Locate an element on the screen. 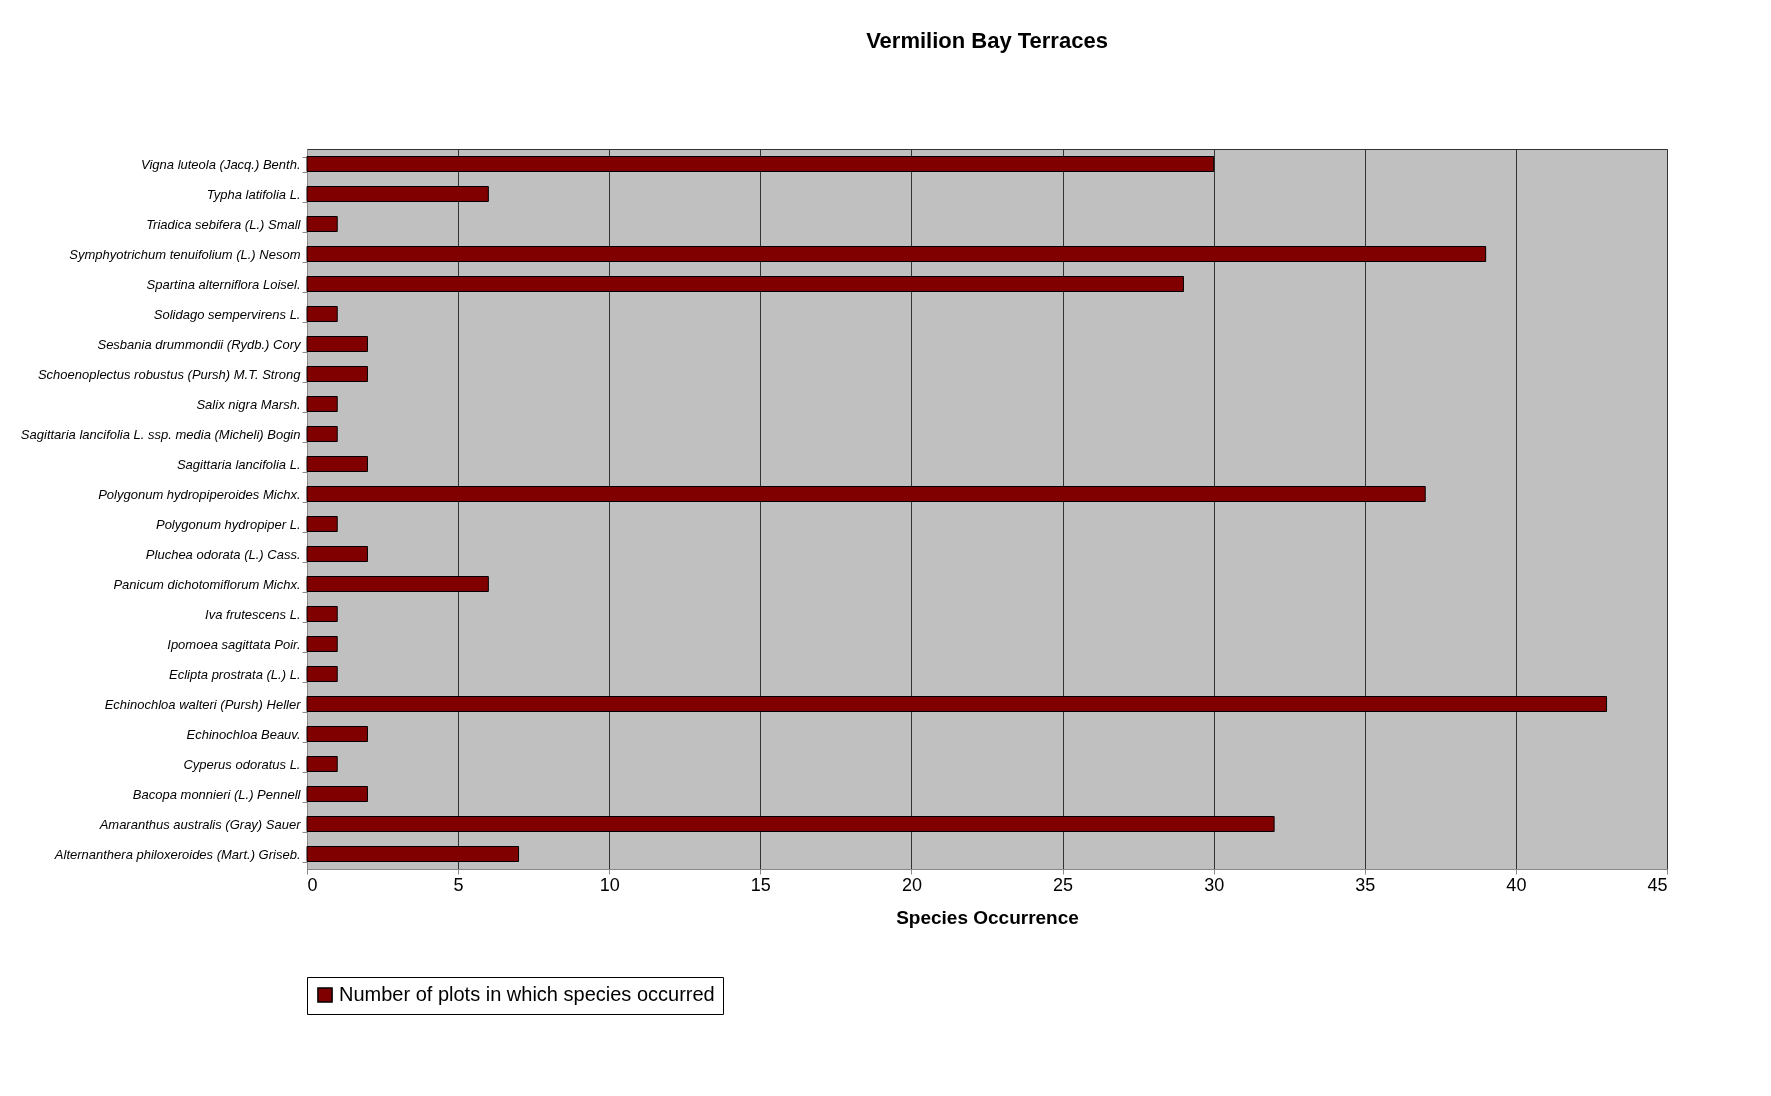 The image size is (1771, 1096). x-tick-label: 25 is located at coordinates (1063, 884).